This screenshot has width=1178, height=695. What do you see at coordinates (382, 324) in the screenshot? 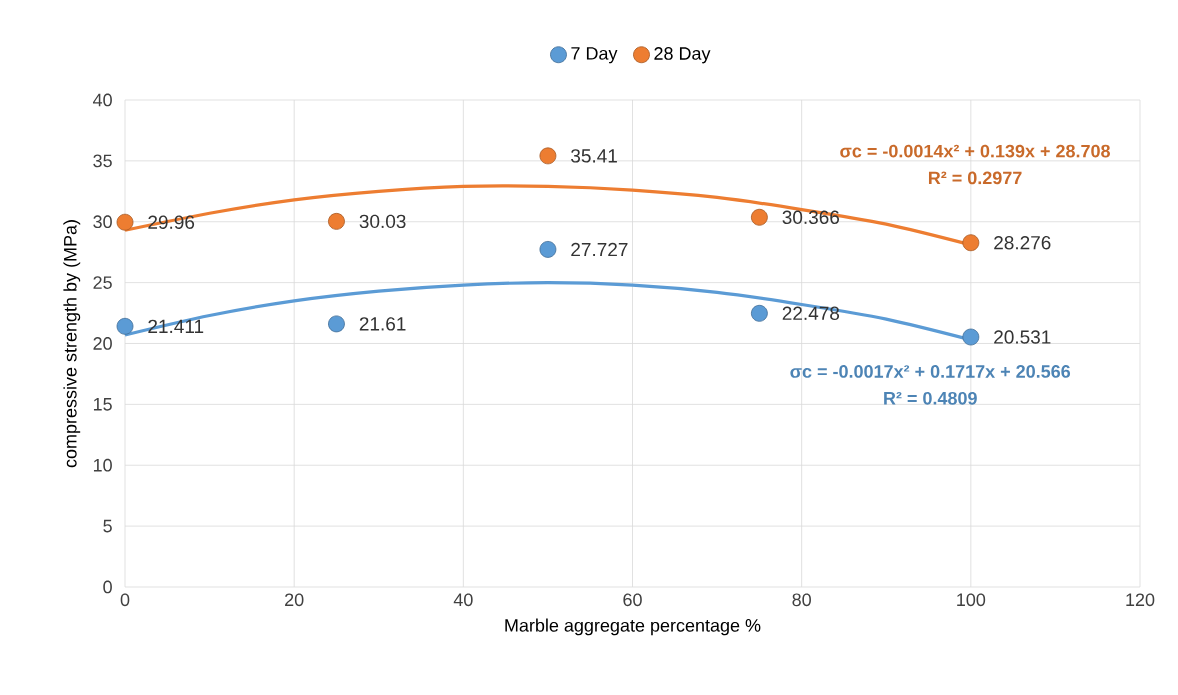
I see `data-label: 21.61` at bounding box center [382, 324].